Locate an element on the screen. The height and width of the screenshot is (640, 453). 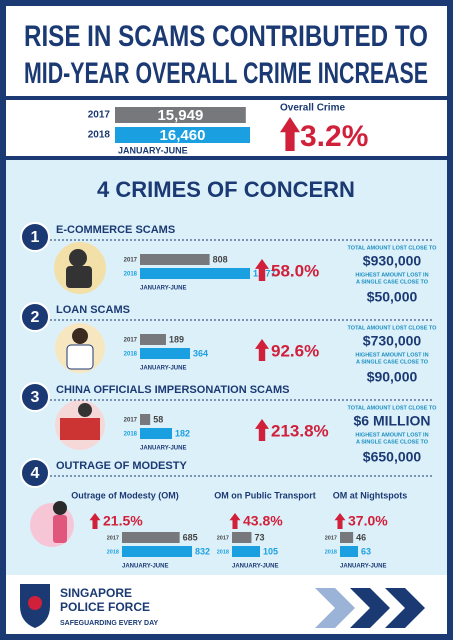
group-name: OM at Nightspots is located at coordinates (370, 495).